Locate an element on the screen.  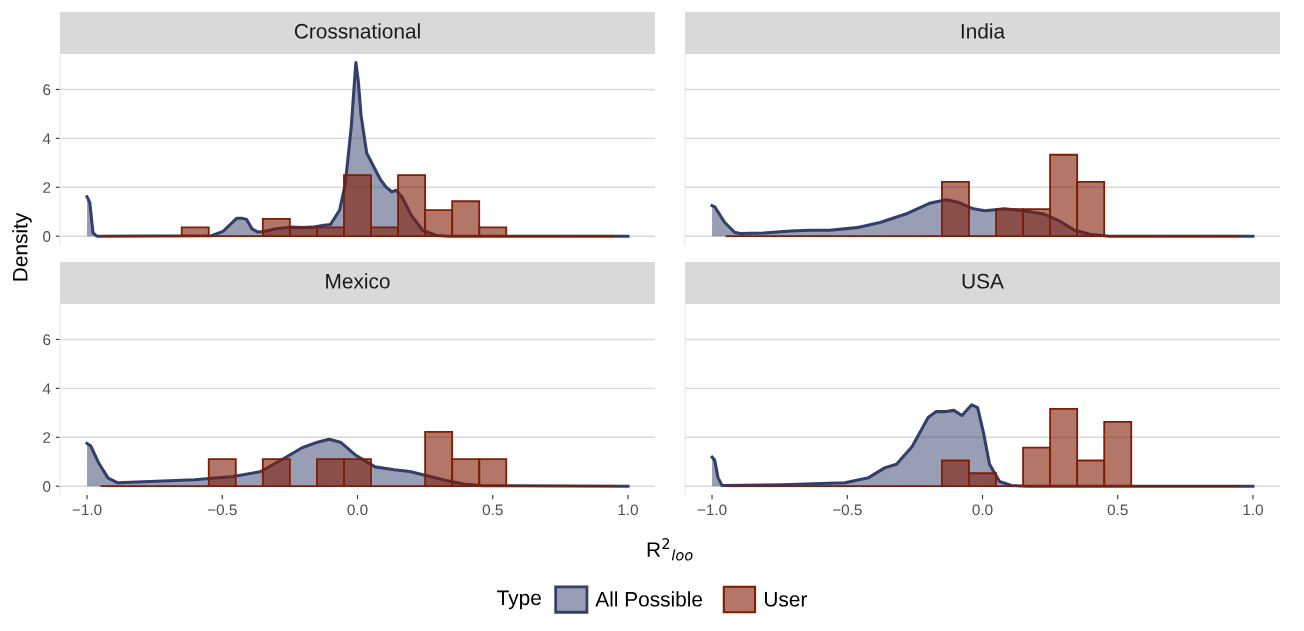
legend-label: All Possible is located at coordinates (649, 599).